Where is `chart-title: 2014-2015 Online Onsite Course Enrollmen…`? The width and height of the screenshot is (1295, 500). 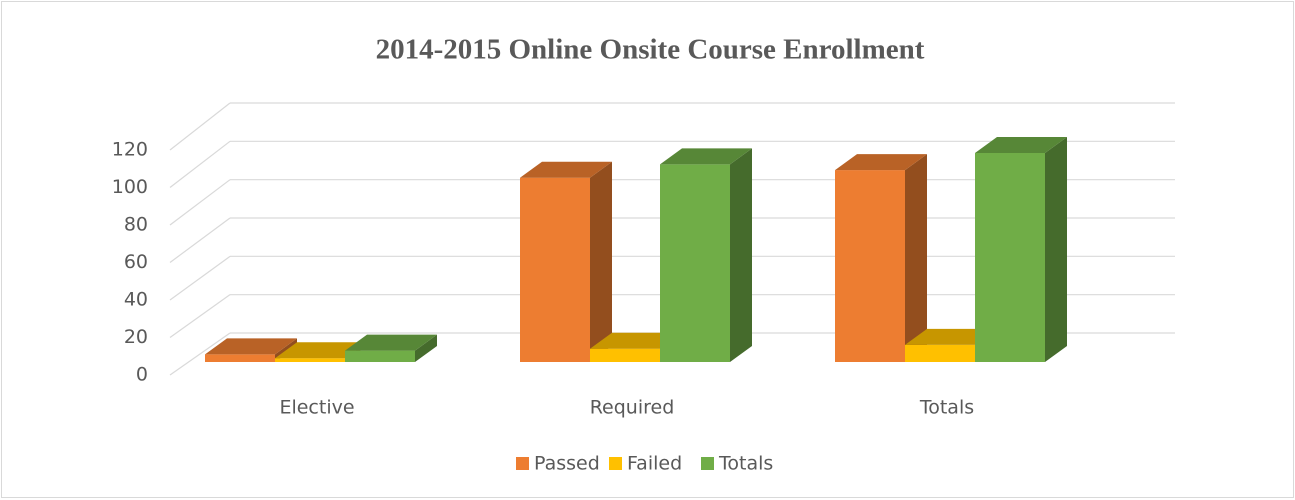 chart-title: 2014-2015 Online Onsite Course Enrollmen… is located at coordinates (650, 50).